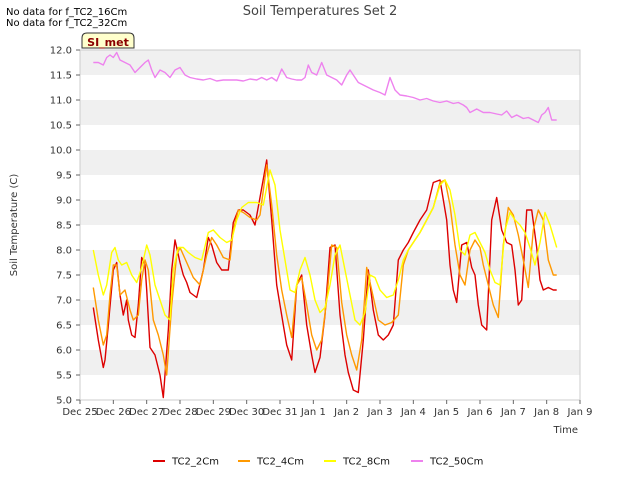  Describe the element at coordinates (313, 412) in the screenshot. I see `x-tick-label: Jan 1` at that location.